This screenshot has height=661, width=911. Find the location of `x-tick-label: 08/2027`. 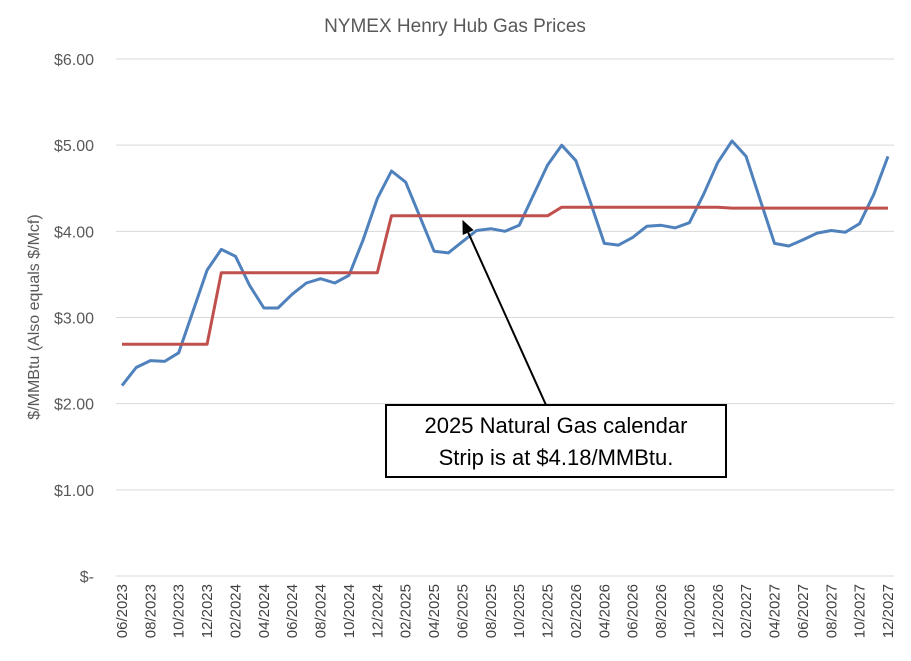

x-tick-label: 08/2027 is located at coordinates (831, 611).